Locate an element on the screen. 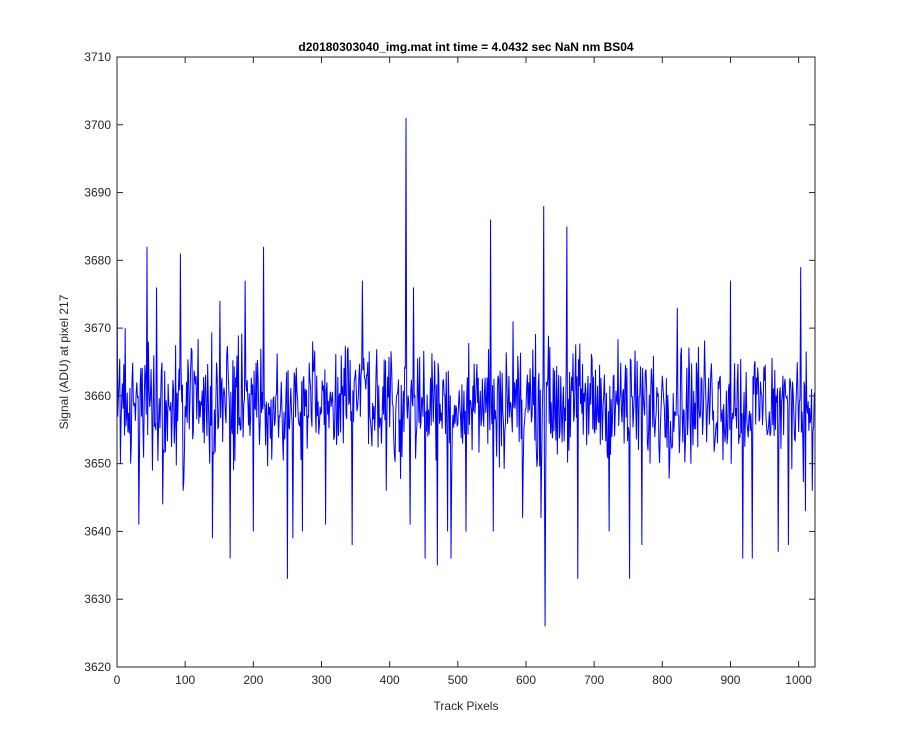 The height and width of the screenshot is (750, 900). y-tick-label: 3690 is located at coordinates (97, 193).